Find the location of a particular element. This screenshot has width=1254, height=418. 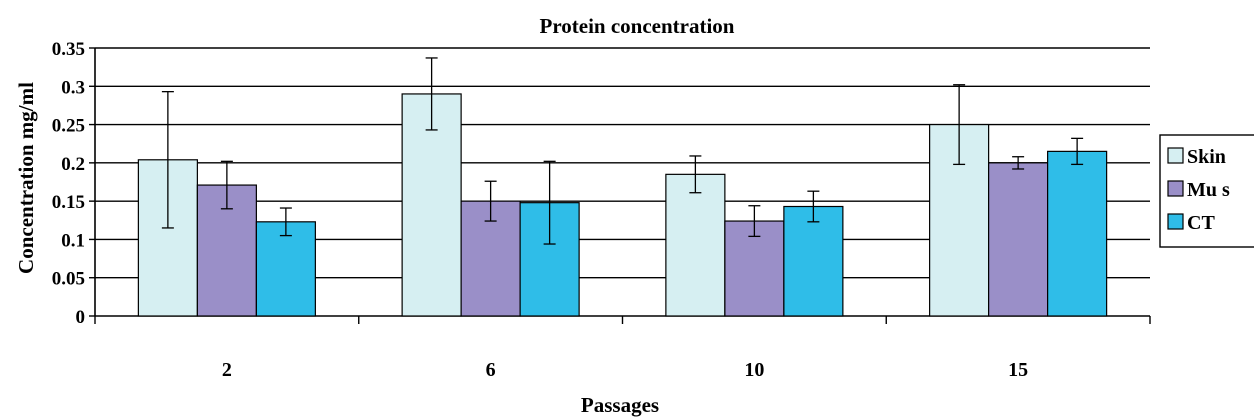

y-tick-label: 0.15 is located at coordinates (68, 202).